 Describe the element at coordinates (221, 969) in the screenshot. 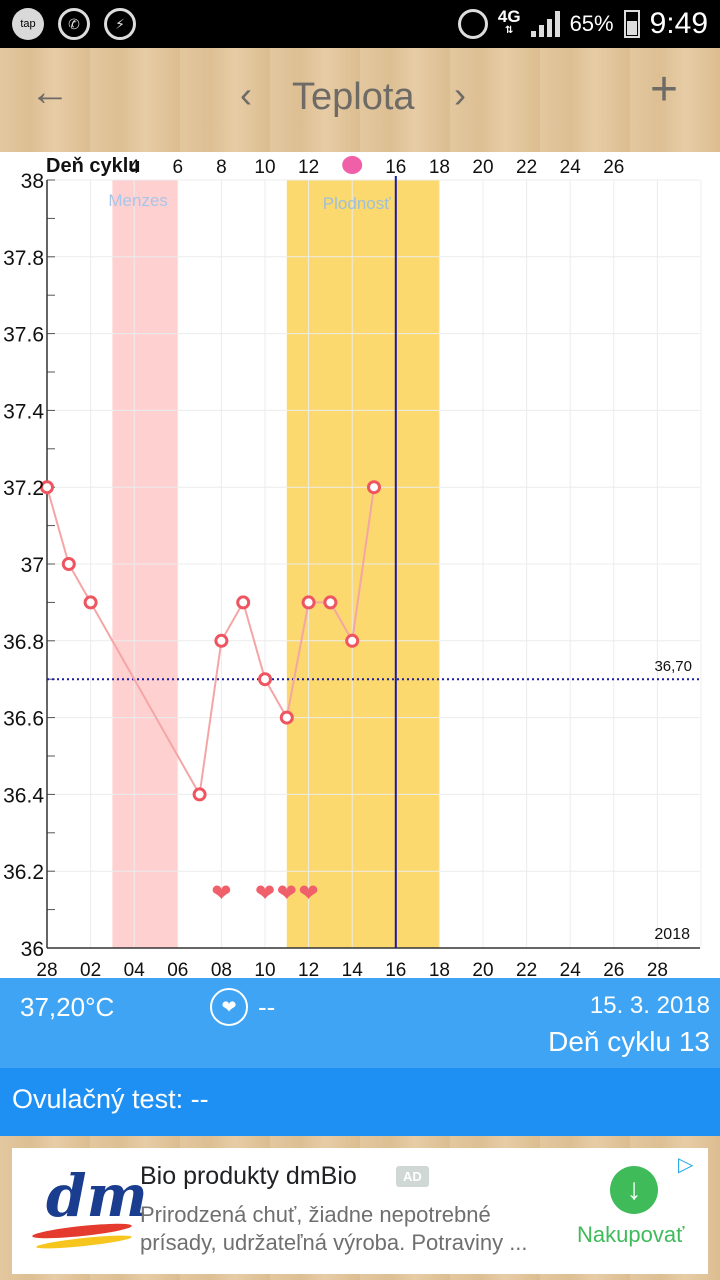

I see `bottom-axis-tick-label: 08` at that location.